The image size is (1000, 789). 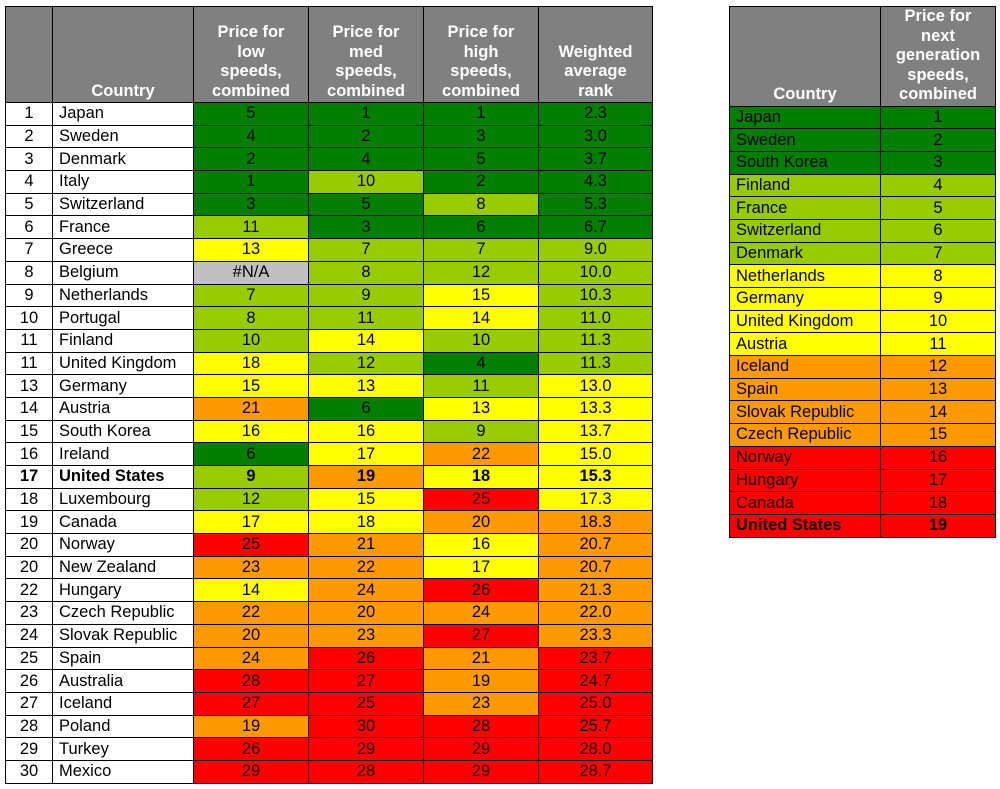 What do you see at coordinates (595, 771) in the screenshot?
I see `weighted-average-cell: 28.7` at bounding box center [595, 771].